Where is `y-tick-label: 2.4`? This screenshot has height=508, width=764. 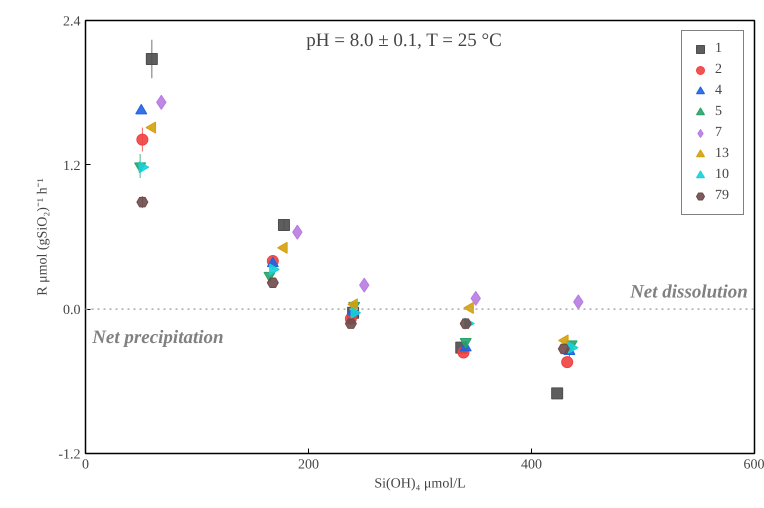
y-tick-label: 2.4 is located at coordinates (71, 22).